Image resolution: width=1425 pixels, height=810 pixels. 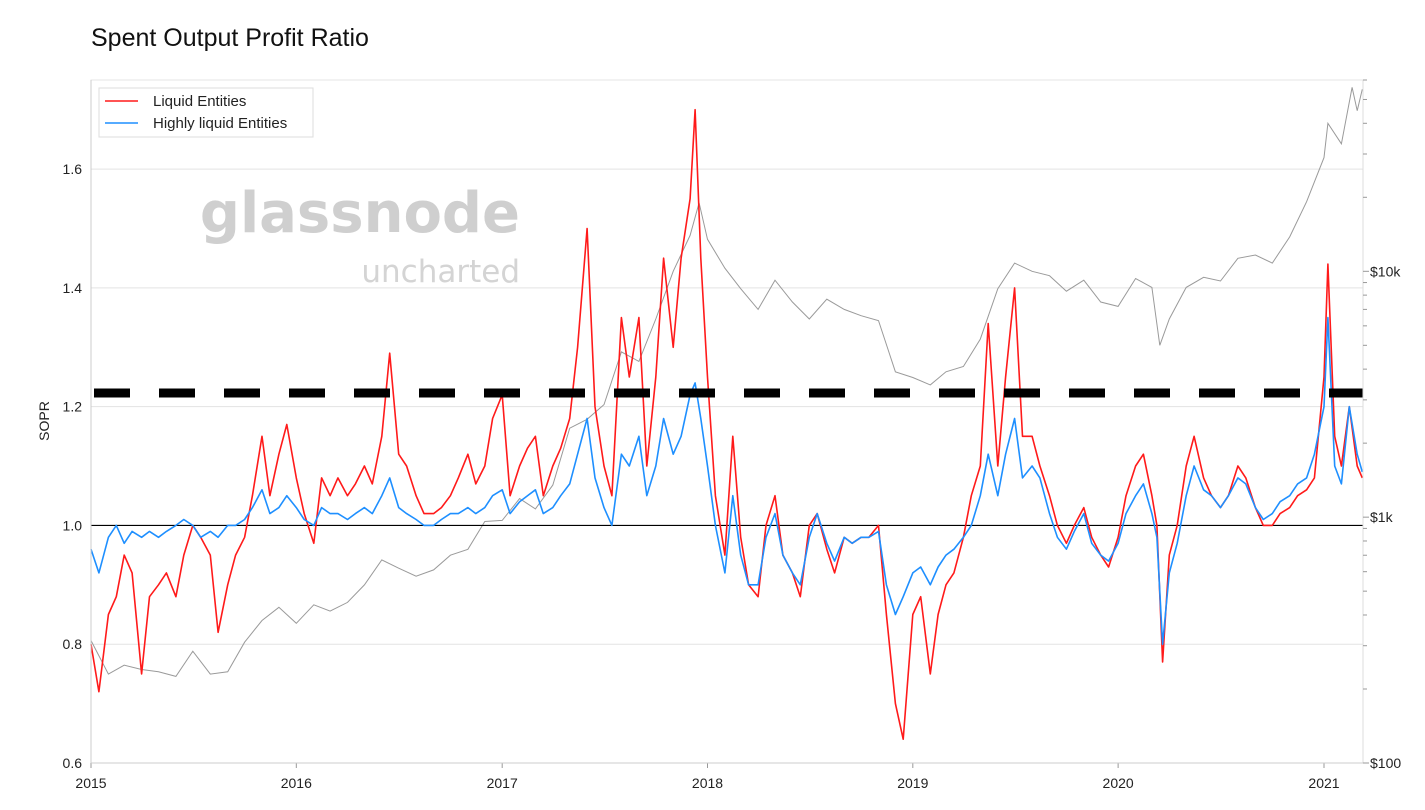 I want to click on watermark-logo: glassnode uncharted, so click(x=360, y=235).